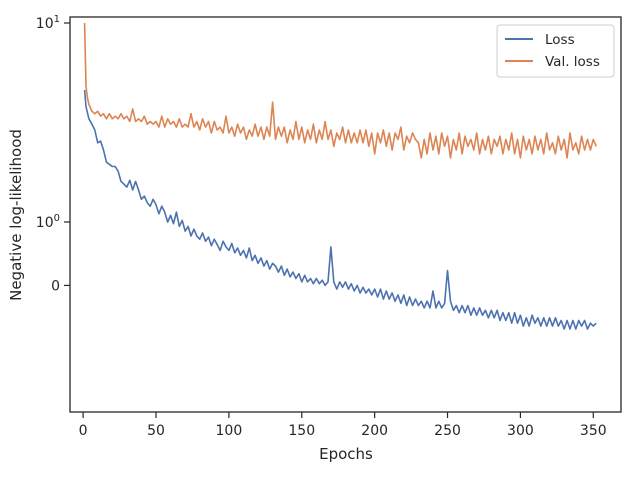 The image size is (640, 480). I want to click on x-tick-label: 350, so click(593, 431).